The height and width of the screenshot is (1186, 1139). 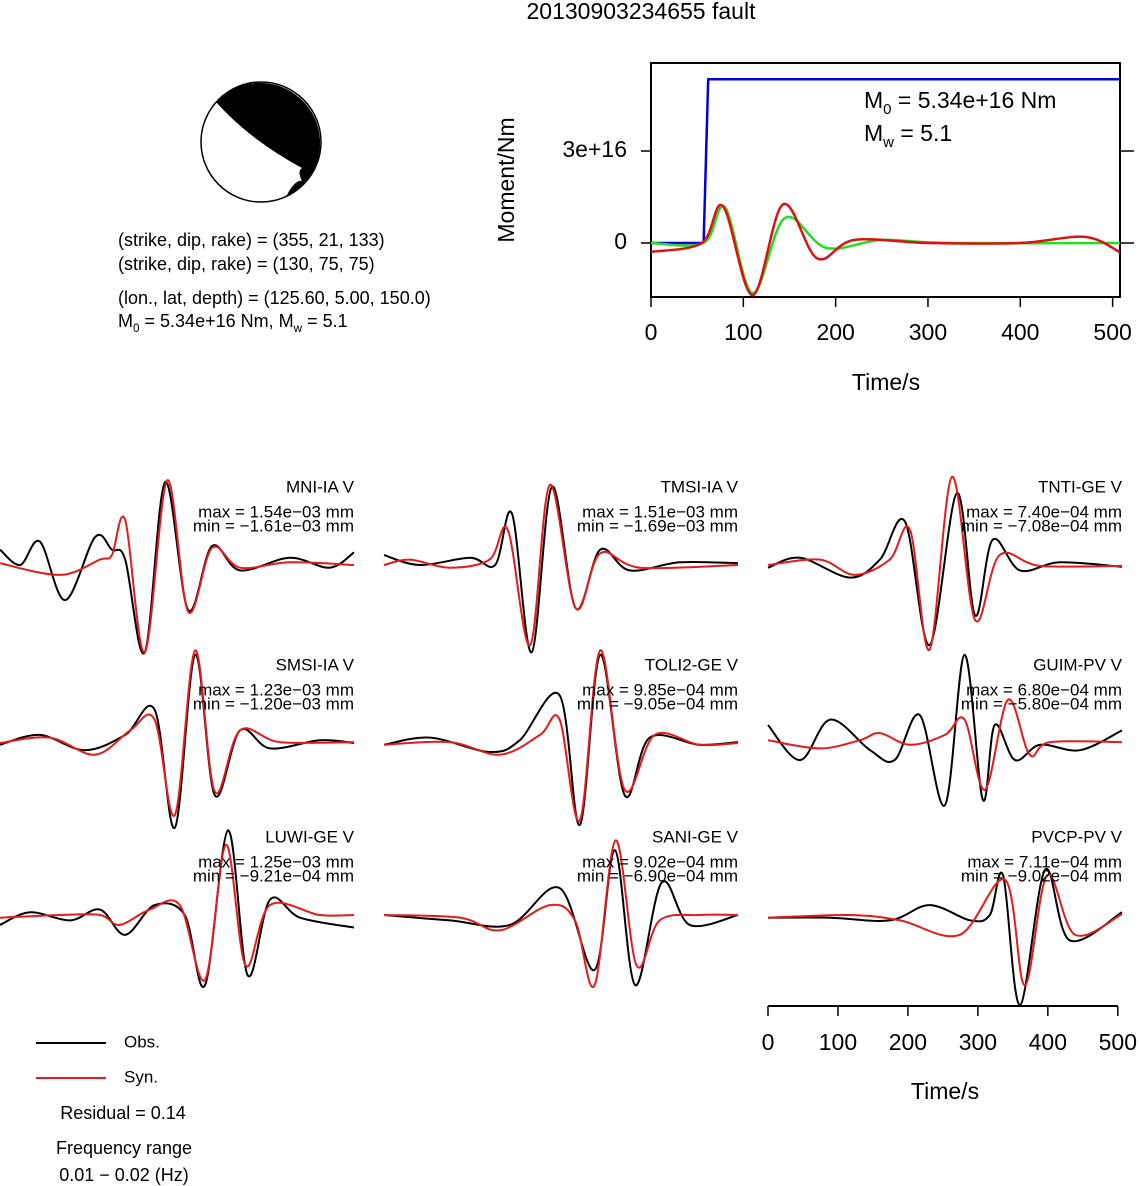 I want to click on min-label: min = −7.08e−04 mm, so click(x=1041, y=525).